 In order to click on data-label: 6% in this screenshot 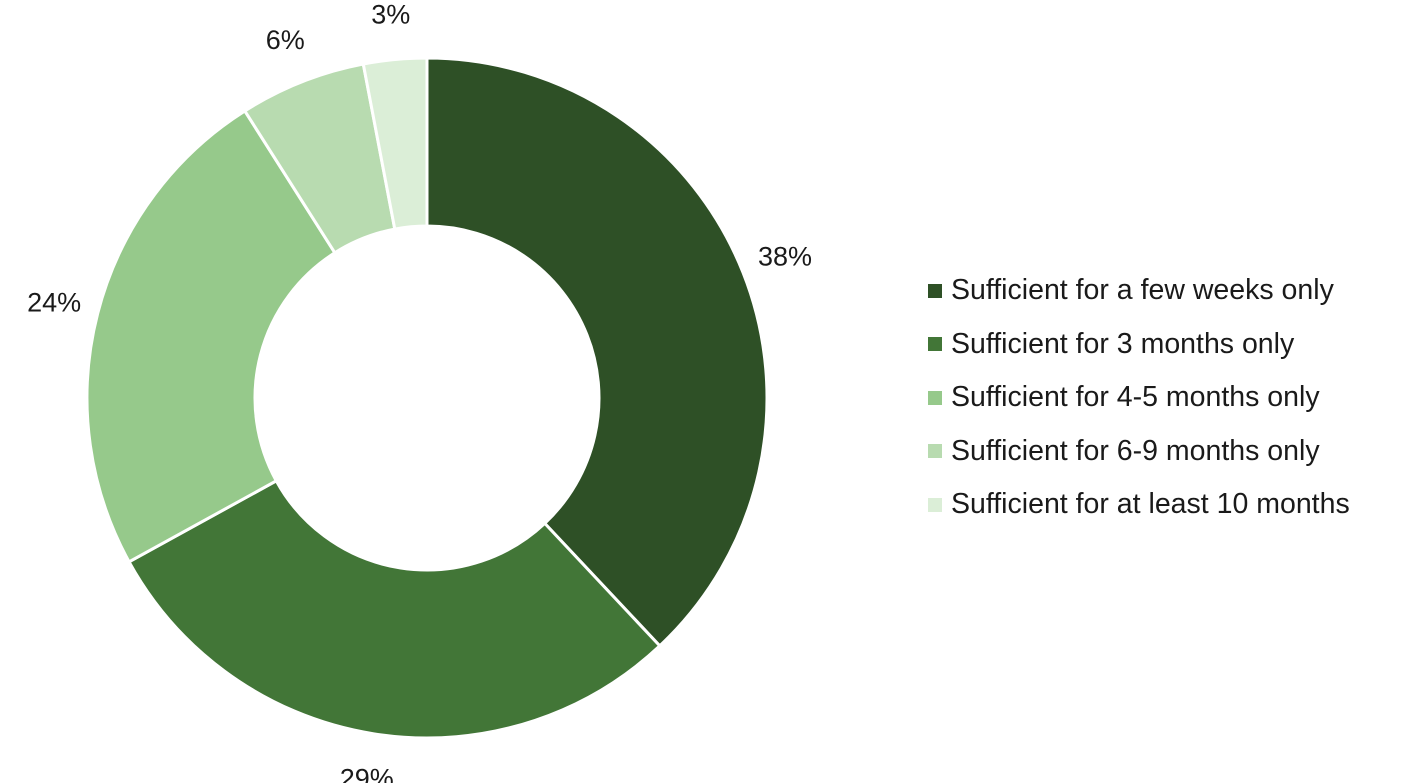, I will do `click(285, 40)`.